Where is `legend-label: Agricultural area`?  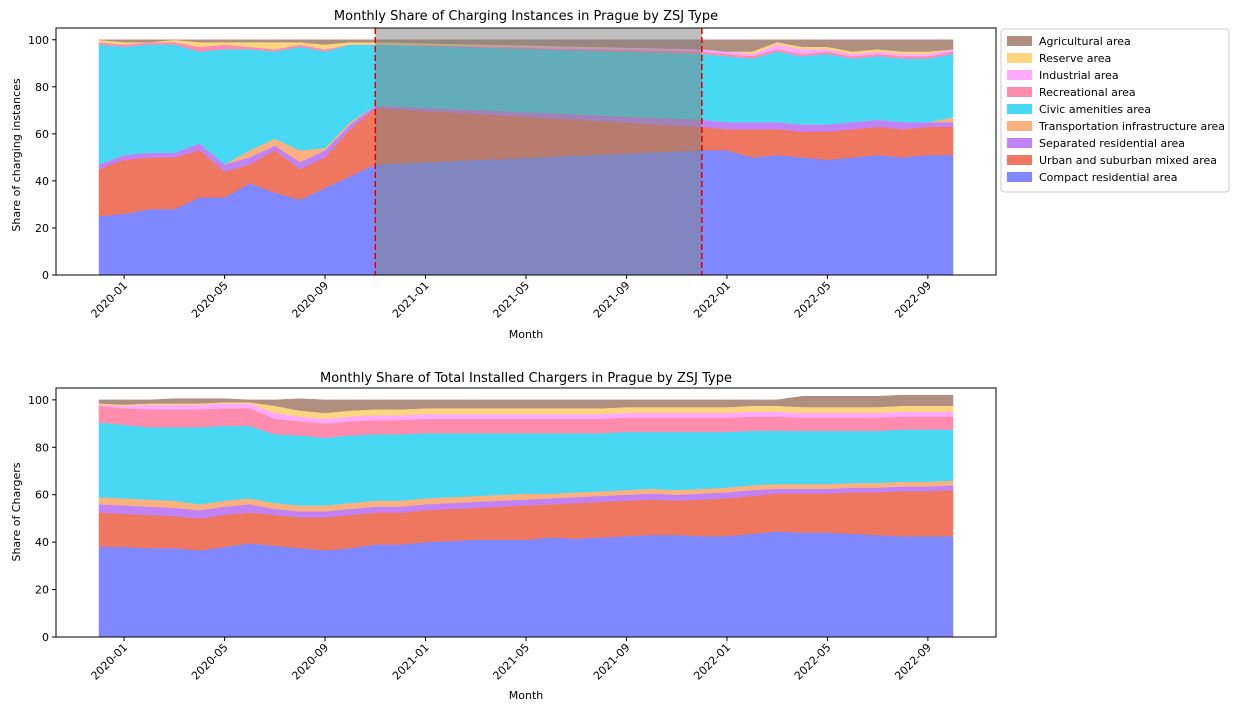 legend-label: Agricultural area is located at coordinates (1085, 41).